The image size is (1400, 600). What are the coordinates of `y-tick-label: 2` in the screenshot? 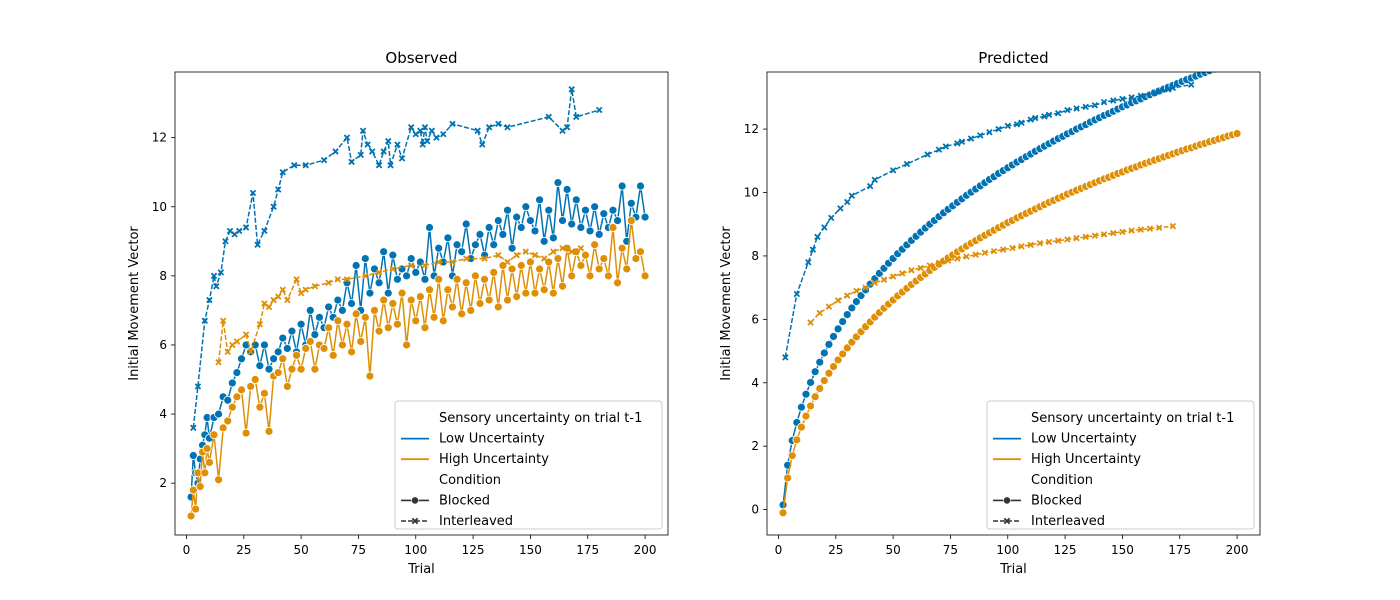 It's located at (755, 446).